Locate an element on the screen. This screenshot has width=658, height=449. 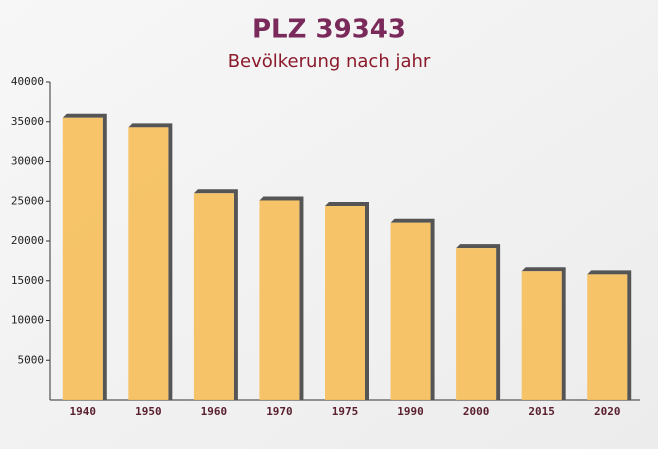
y-tick-label: 5000 is located at coordinates (31, 359).